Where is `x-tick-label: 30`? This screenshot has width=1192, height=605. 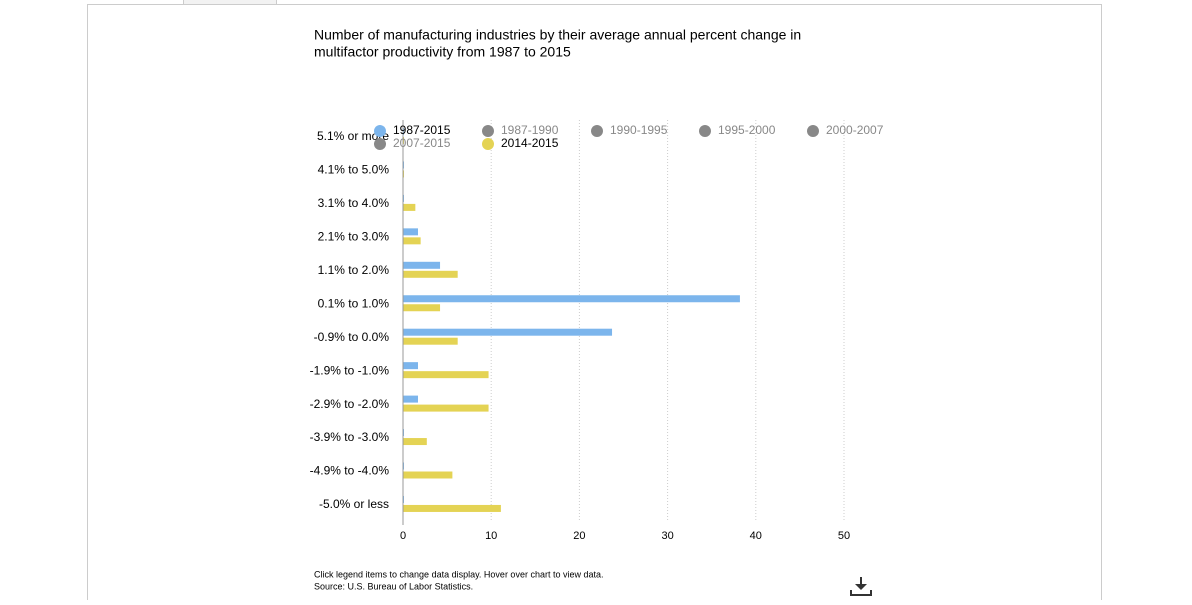 x-tick-label: 30 is located at coordinates (667, 536).